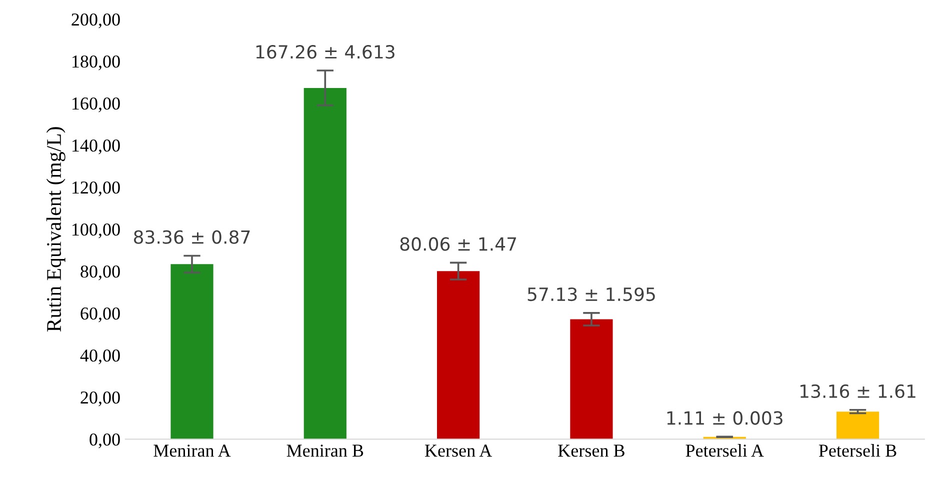 This screenshot has width=929, height=480. I want to click on y-tick-label: 60,00, so click(100, 314).